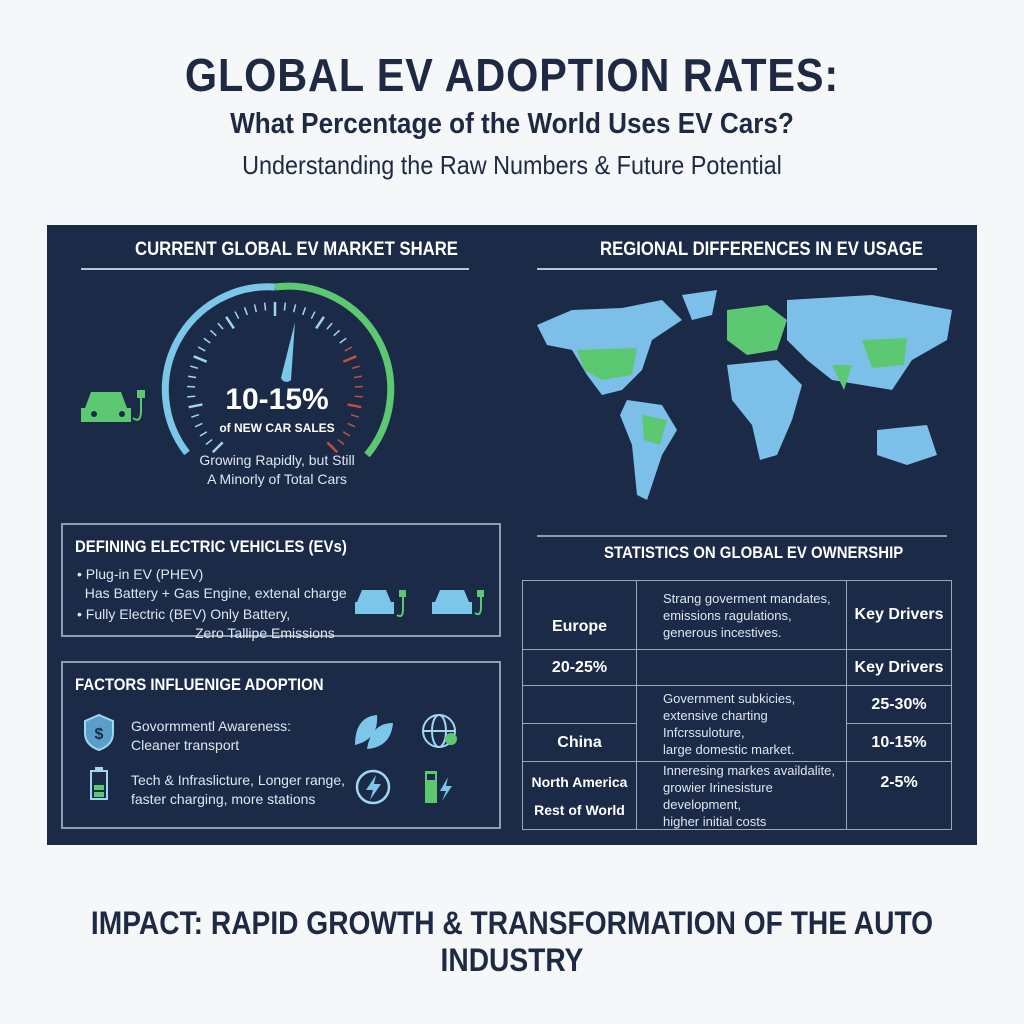 Image resolution: width=1024 pixels, height=1024 pixels. I want to click on charging-station-icon, so click(438, 787).